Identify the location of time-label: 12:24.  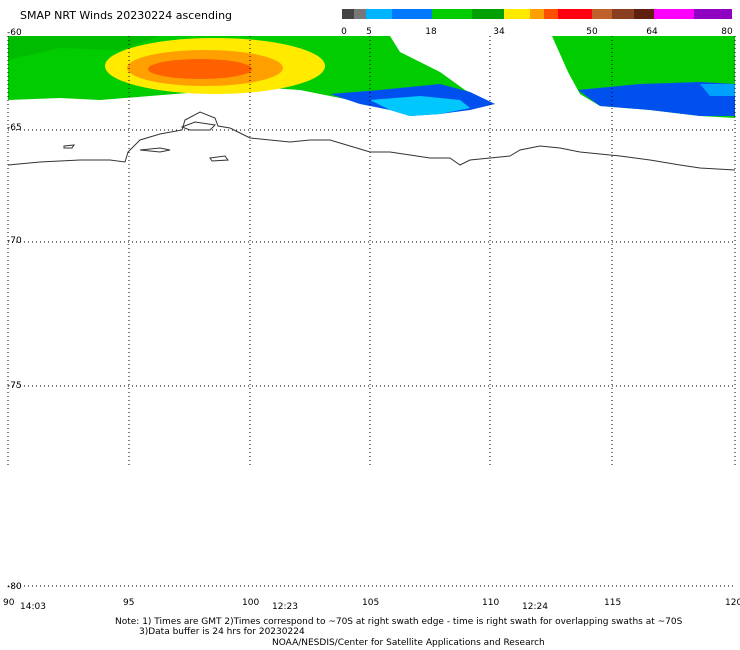
(535, 607).